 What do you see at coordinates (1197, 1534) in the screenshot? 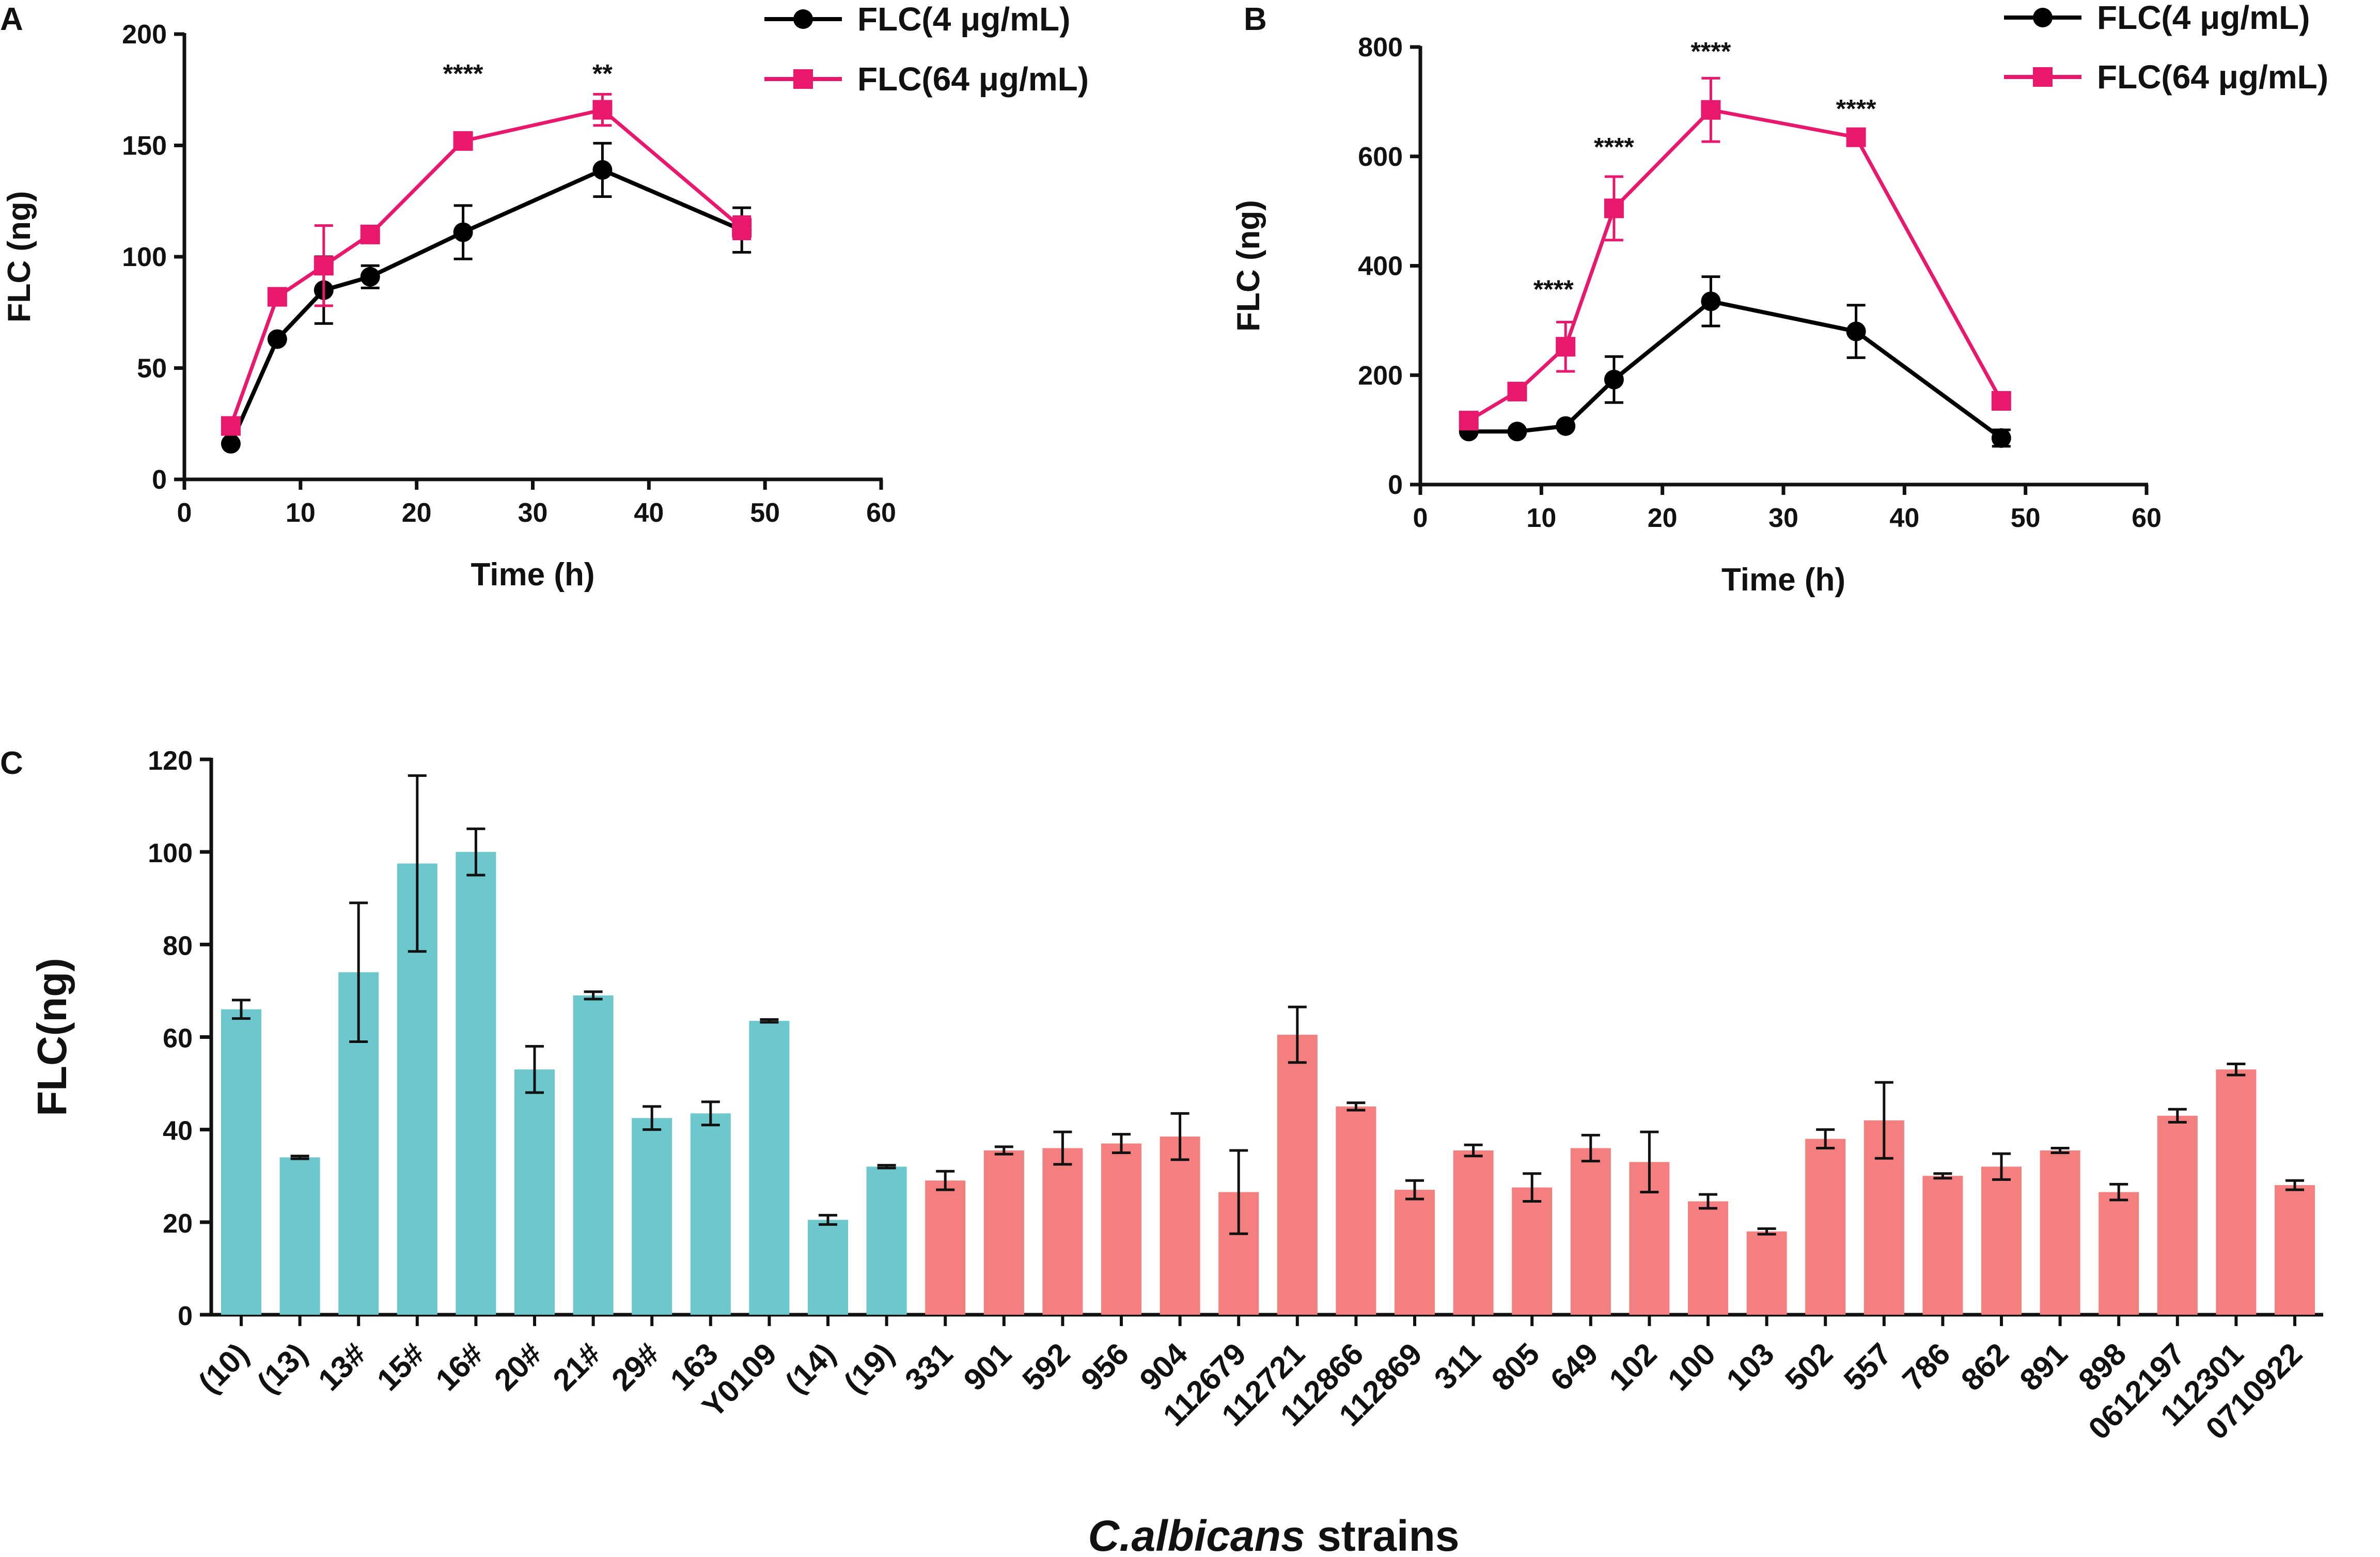
I see `panel-c-title-italic: C.albicans` at bounding box center [1197, 1534].